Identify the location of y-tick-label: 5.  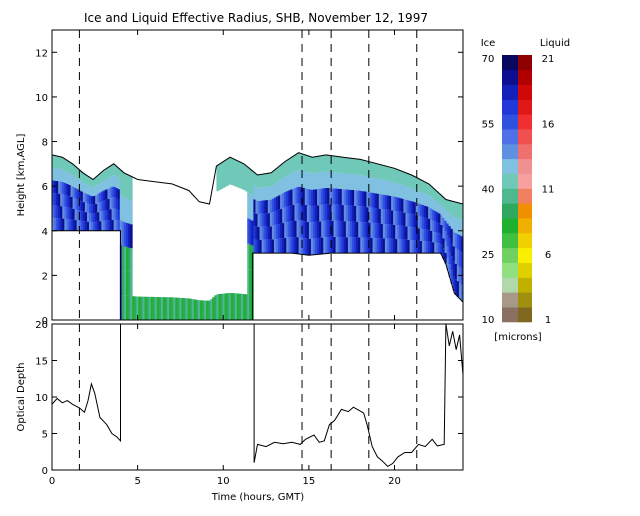
(45, 435).